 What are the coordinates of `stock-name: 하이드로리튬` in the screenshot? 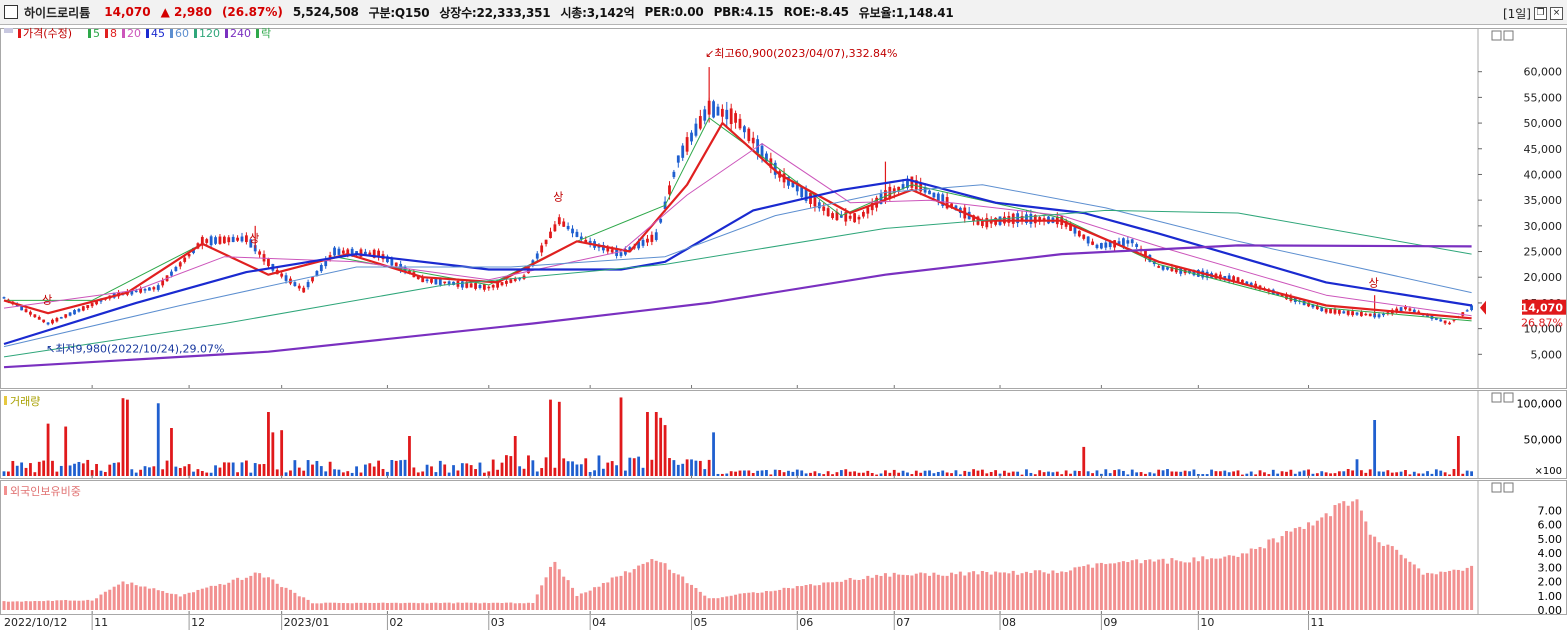 It's located at (57, 12).